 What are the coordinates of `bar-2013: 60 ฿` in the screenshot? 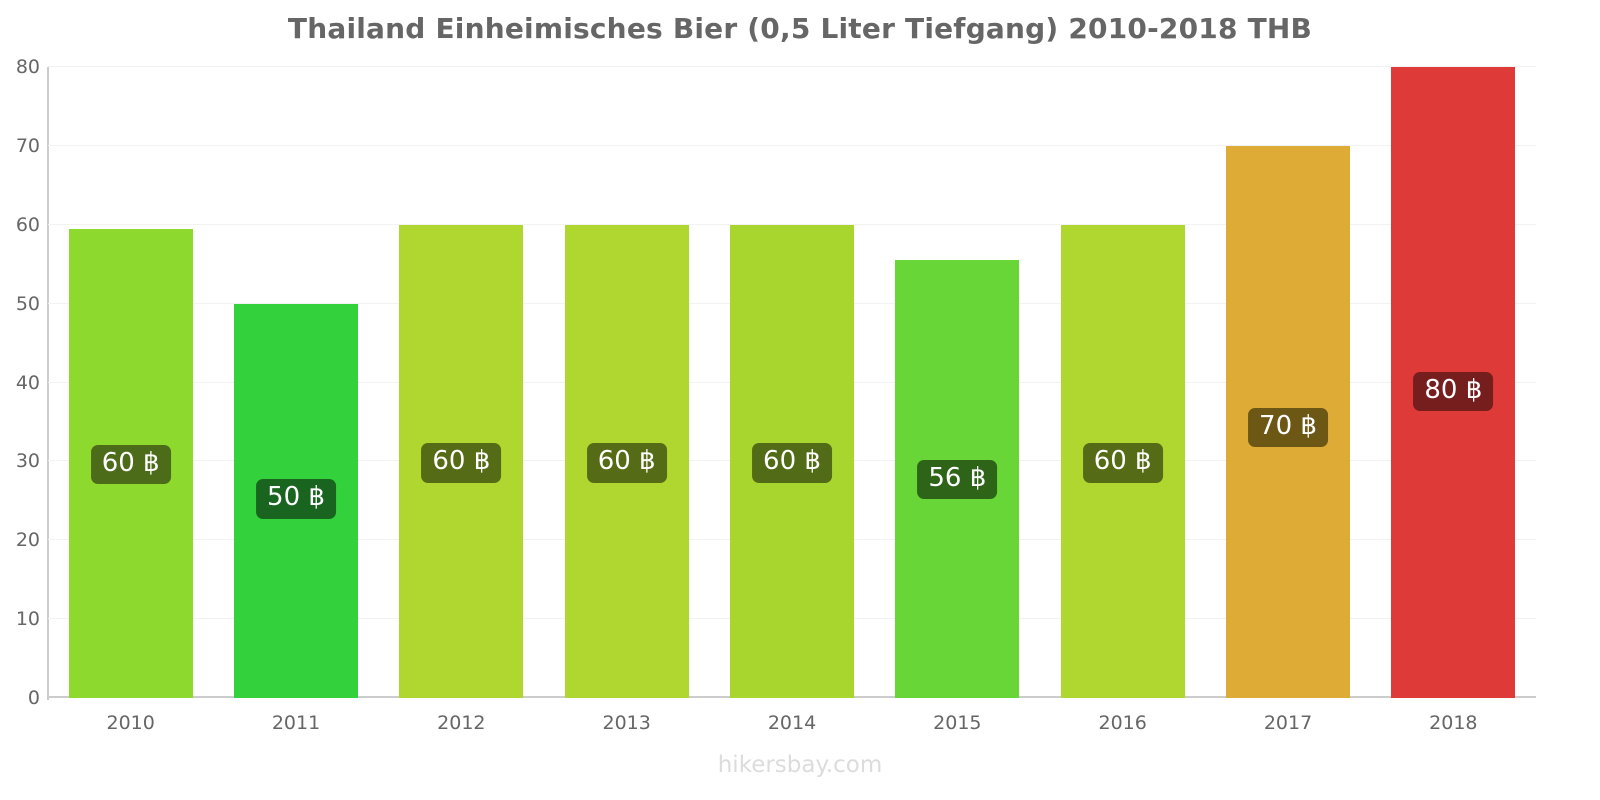 It's located at (626, 461).